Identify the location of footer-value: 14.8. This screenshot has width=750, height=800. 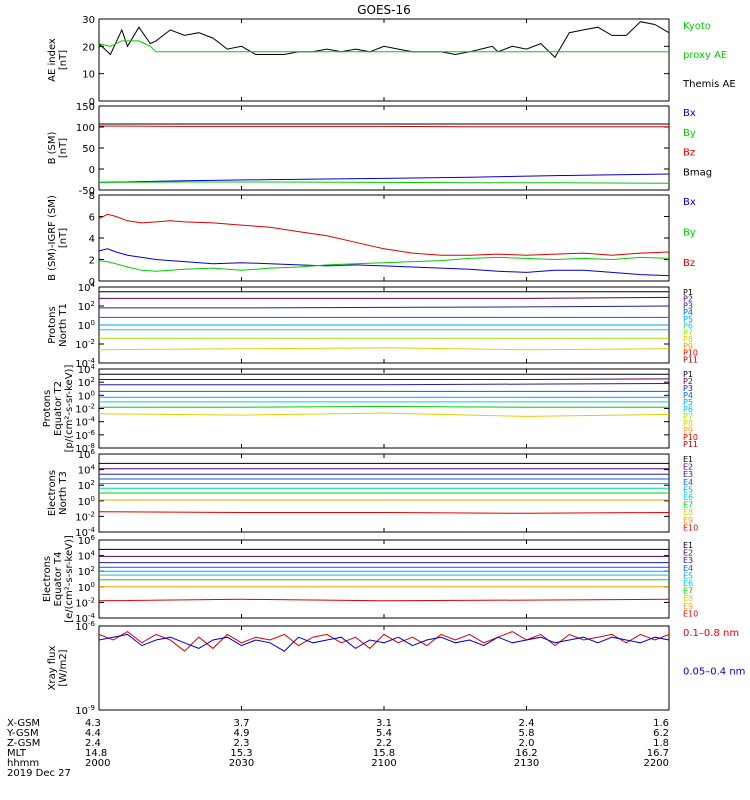
(96, 753).